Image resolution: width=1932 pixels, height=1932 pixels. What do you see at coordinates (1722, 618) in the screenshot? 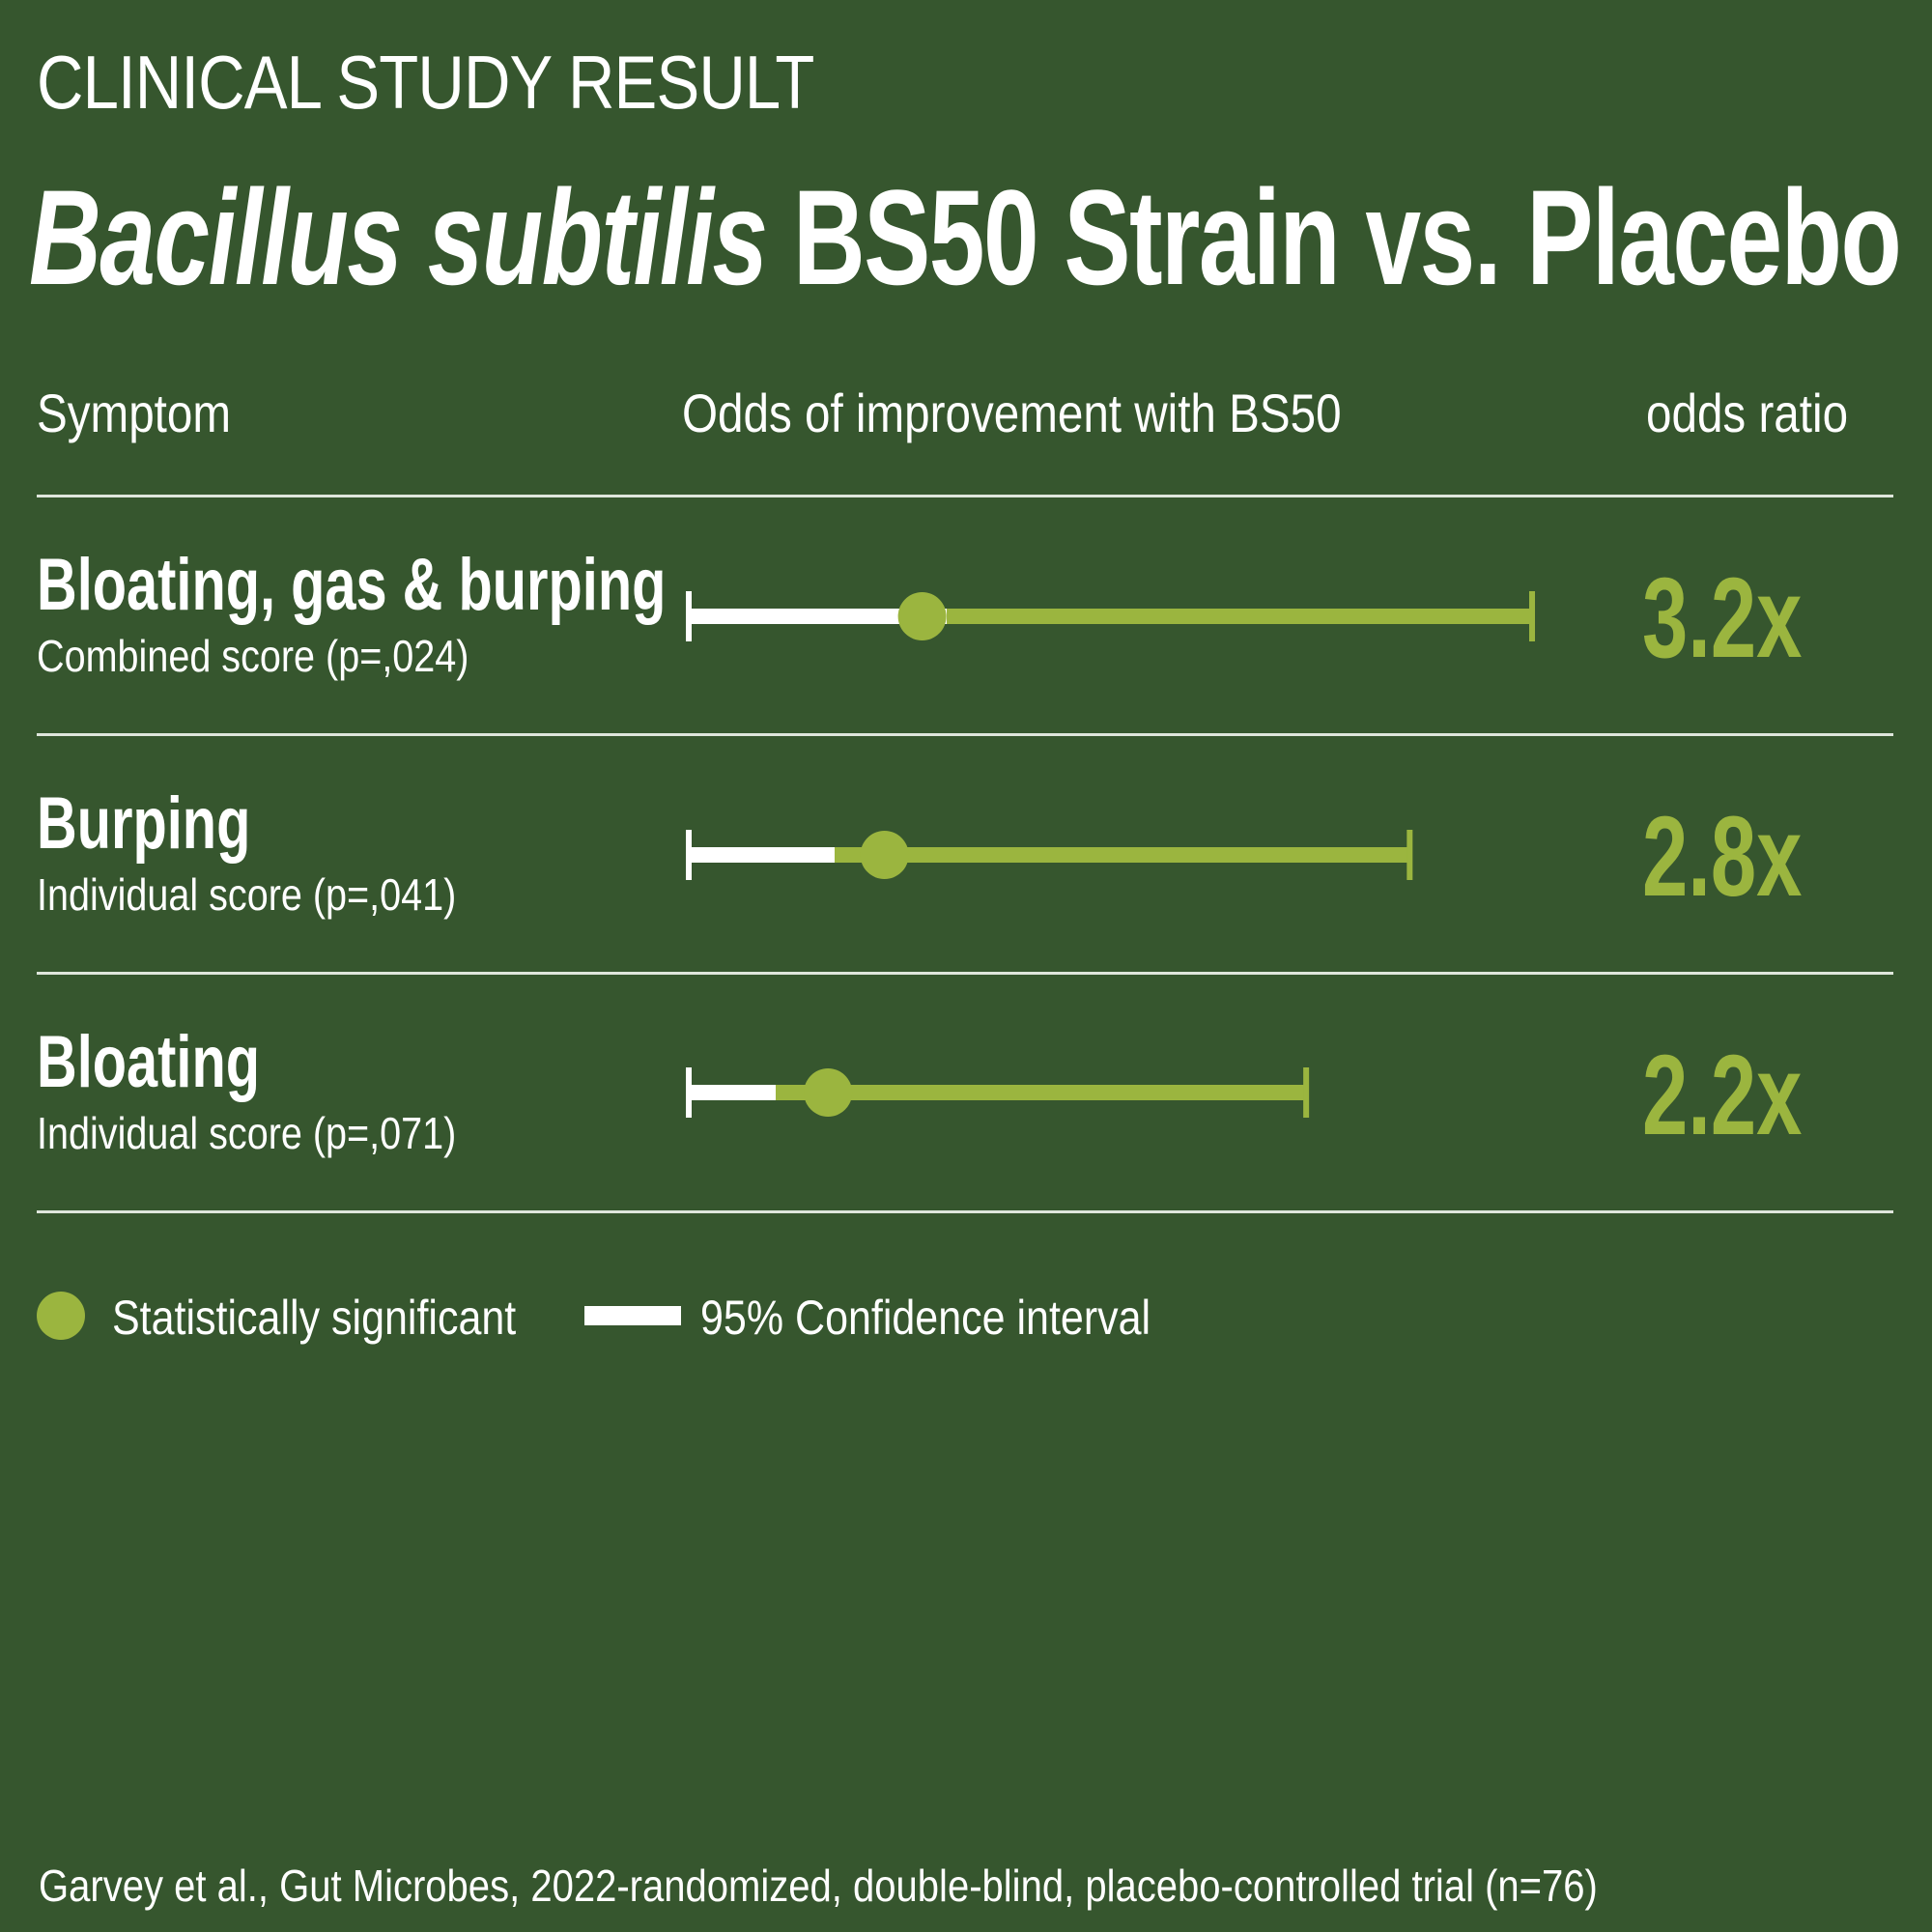
I see `odds-ratio-value: 3.2x` at bounding box center [1722, 618].